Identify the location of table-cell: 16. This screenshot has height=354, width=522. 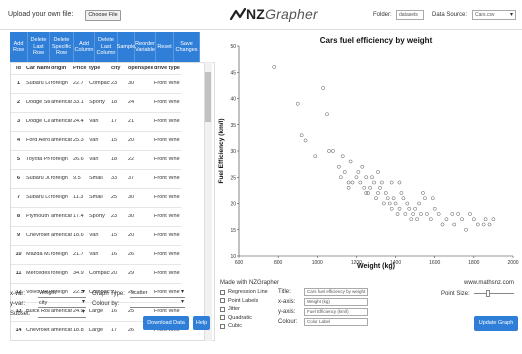
(114, 255).